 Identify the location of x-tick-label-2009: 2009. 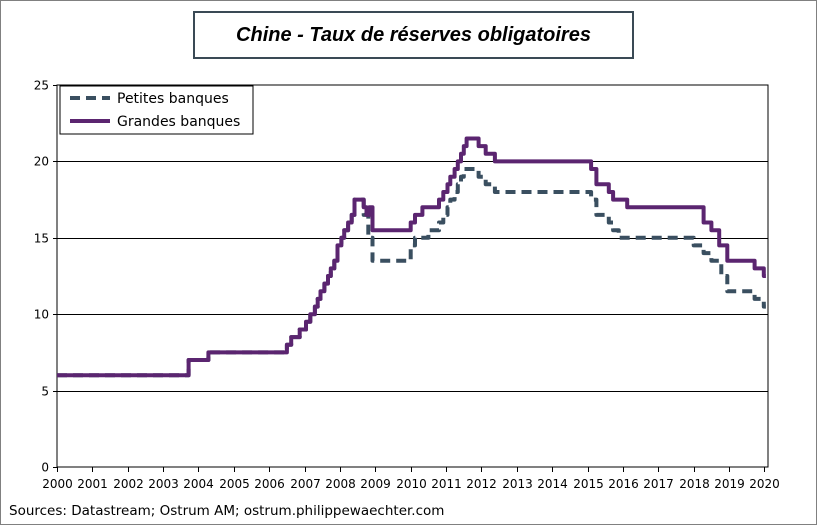
(375, 484).